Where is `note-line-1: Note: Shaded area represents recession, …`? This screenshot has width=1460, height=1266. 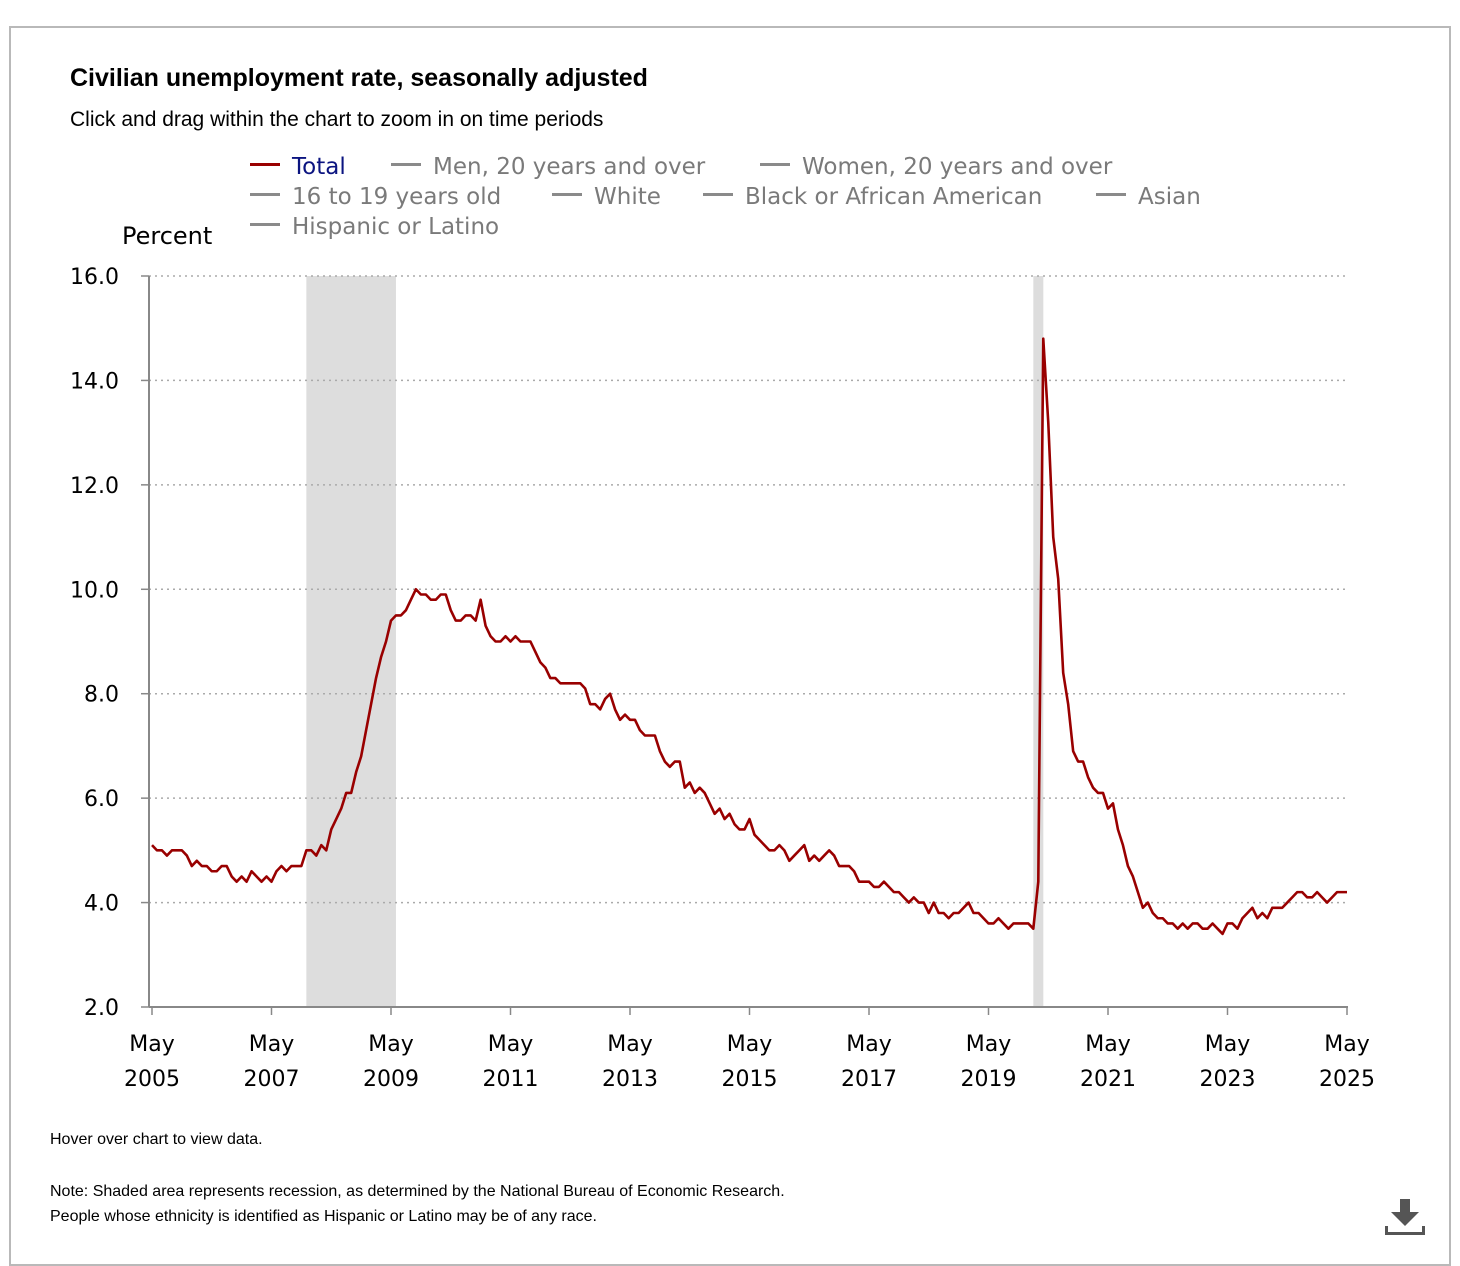 note-line-1: Note: Shaded area represents recession, … is located at coordinates (417, 1191).